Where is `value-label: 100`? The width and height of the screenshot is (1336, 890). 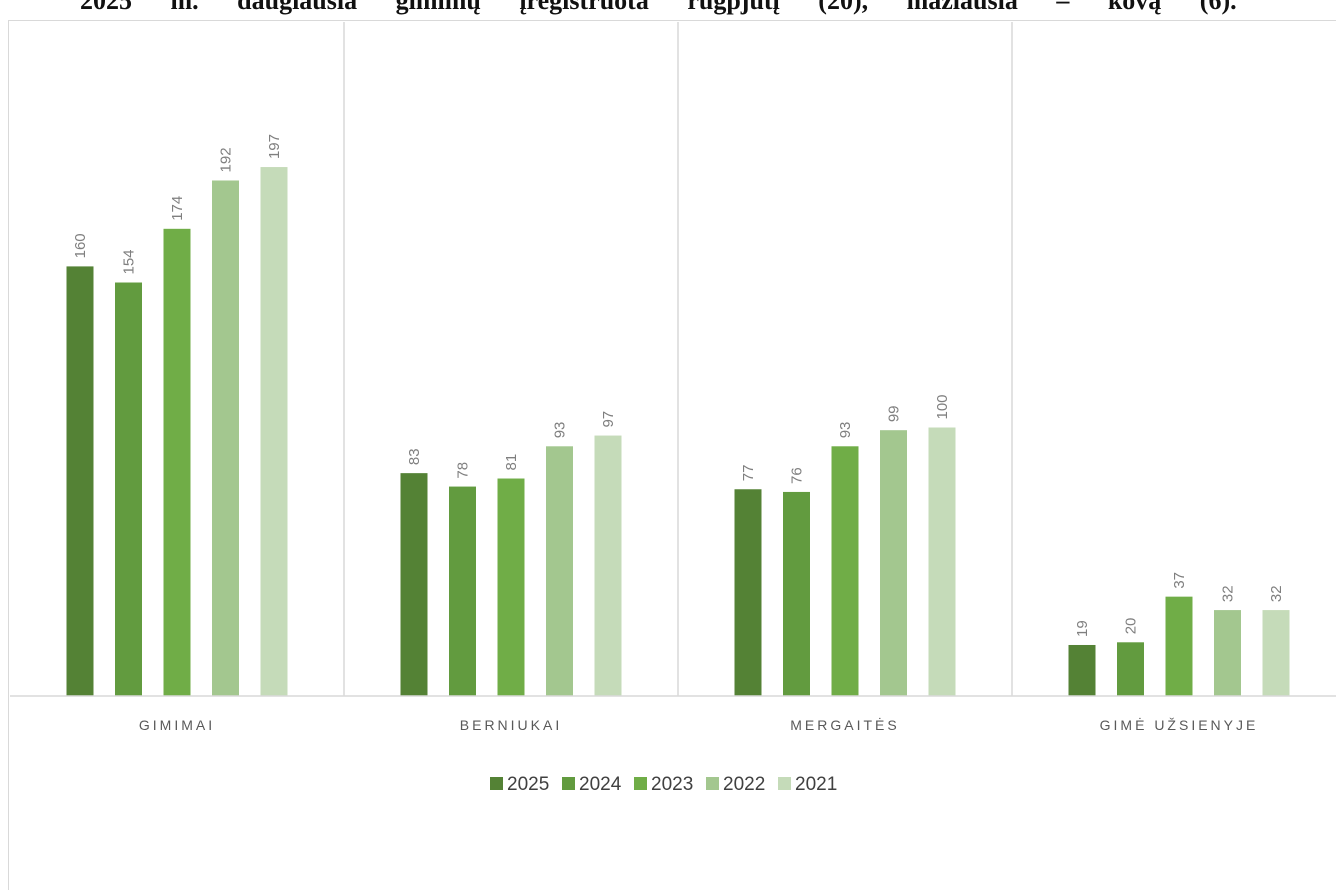 value-label: 100 is located at coordinates (942, 406).